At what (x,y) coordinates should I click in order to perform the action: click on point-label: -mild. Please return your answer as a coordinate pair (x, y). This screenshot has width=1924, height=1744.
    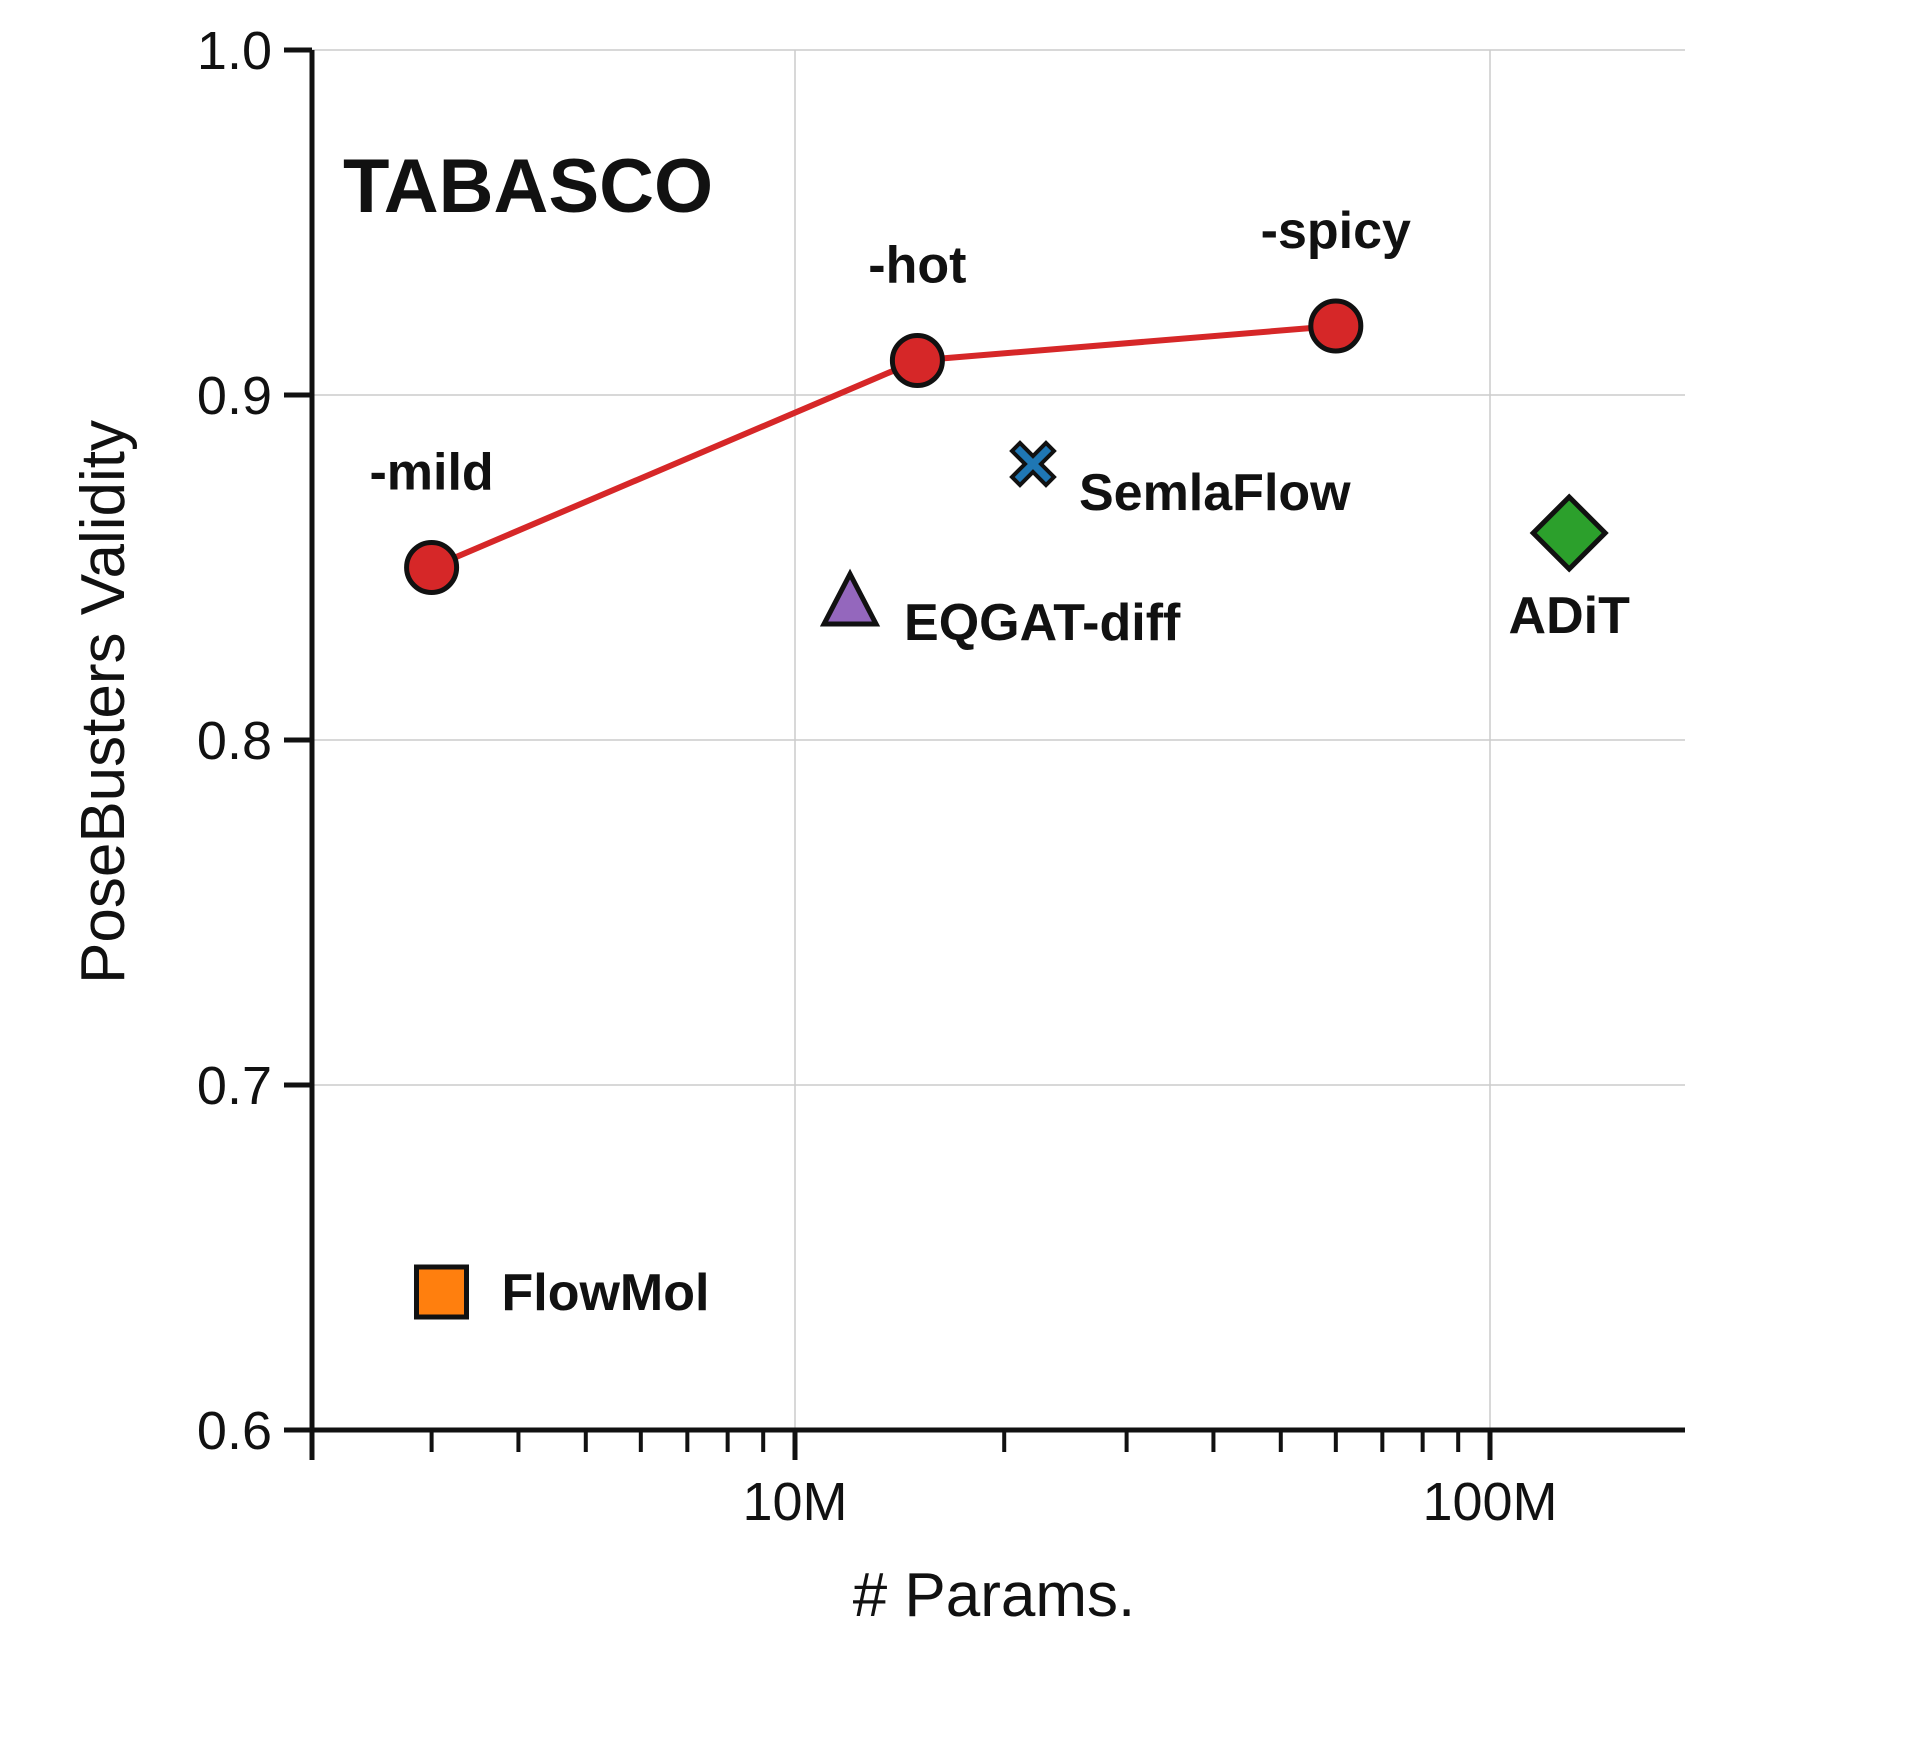
    Looking at the image, I should click on (431, 473).